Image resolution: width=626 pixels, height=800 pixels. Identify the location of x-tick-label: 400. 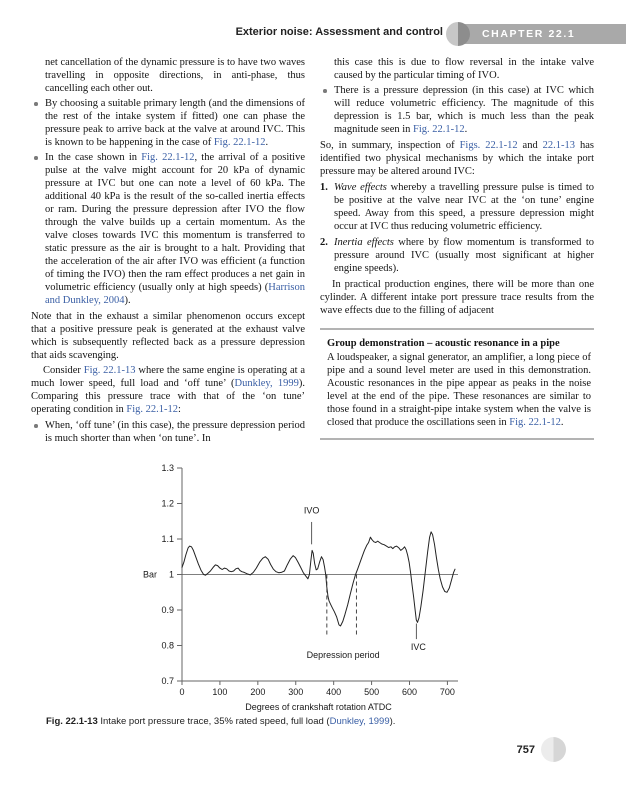
(333, 692).